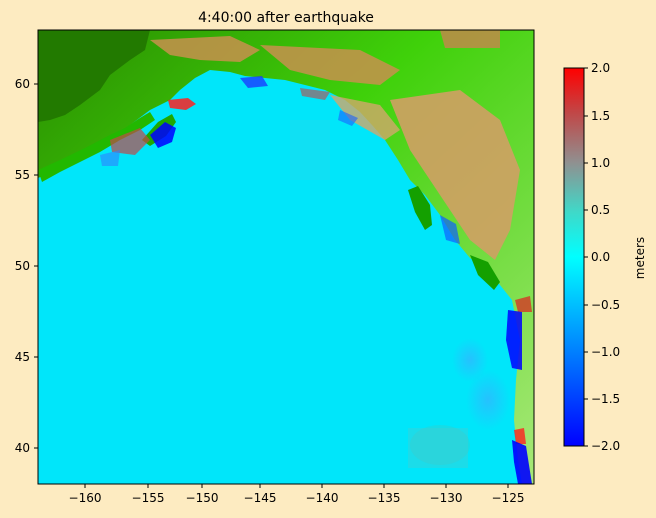 This screenshot has height=518, width=656. Describe the element at coordinates (605, 352) in the screenshot. I see `colorbar-tick-label: −1.0` at that location.